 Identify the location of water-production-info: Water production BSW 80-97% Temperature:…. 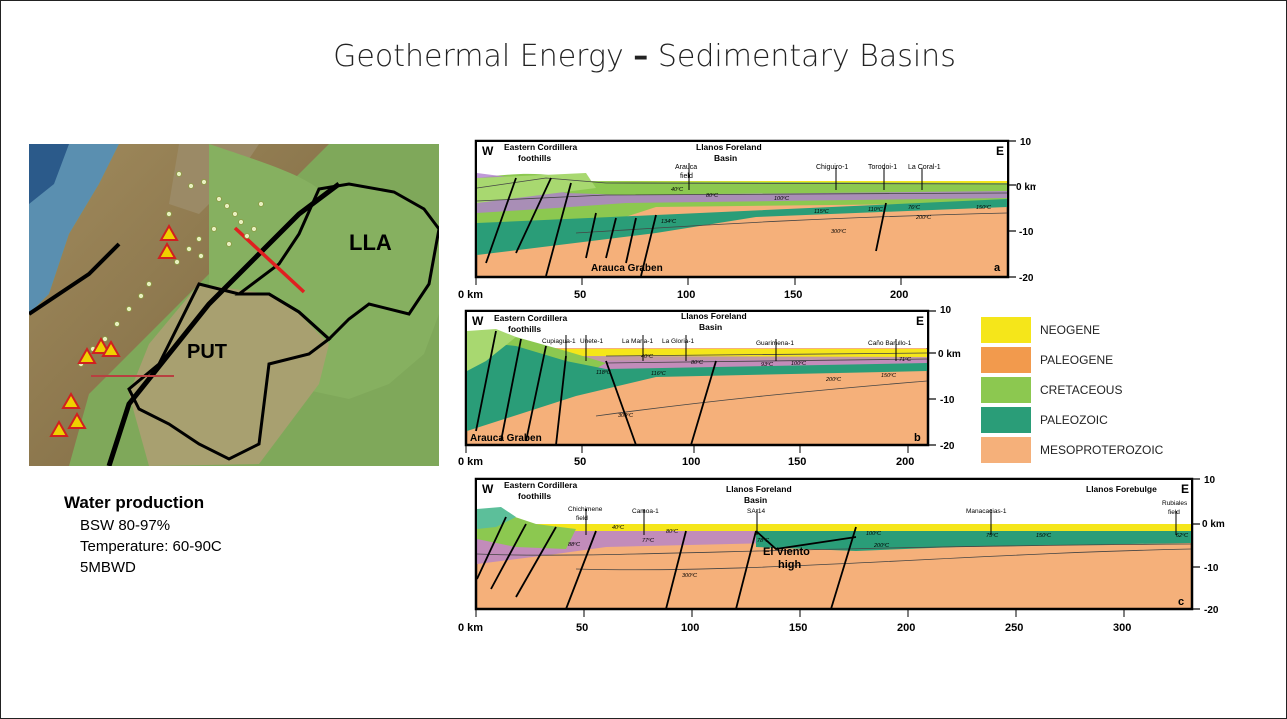
(143, 535).